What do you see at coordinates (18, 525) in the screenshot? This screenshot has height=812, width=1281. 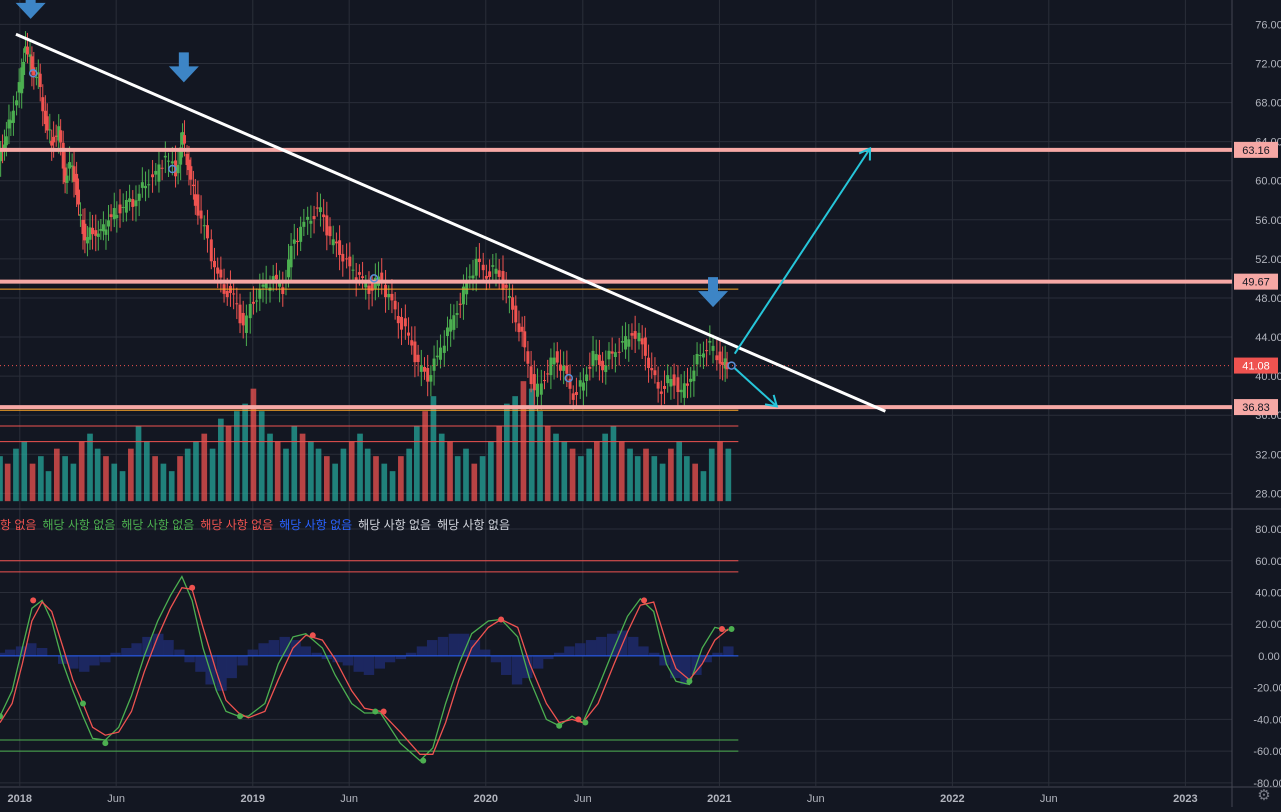 I see `indicator-legend-item: 항 없음` at bounding box center [18, 525].